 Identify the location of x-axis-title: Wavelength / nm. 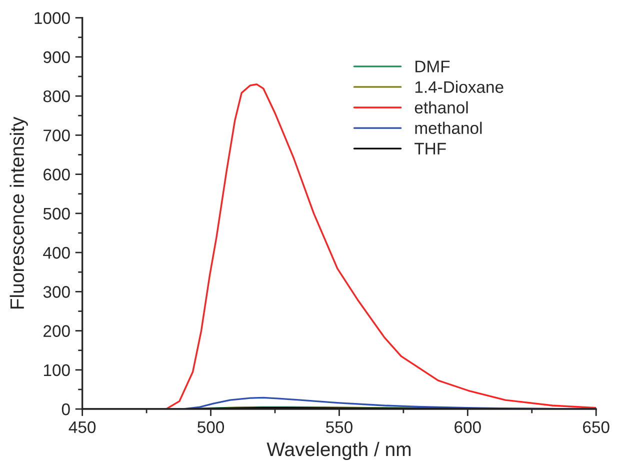
(338, 451).